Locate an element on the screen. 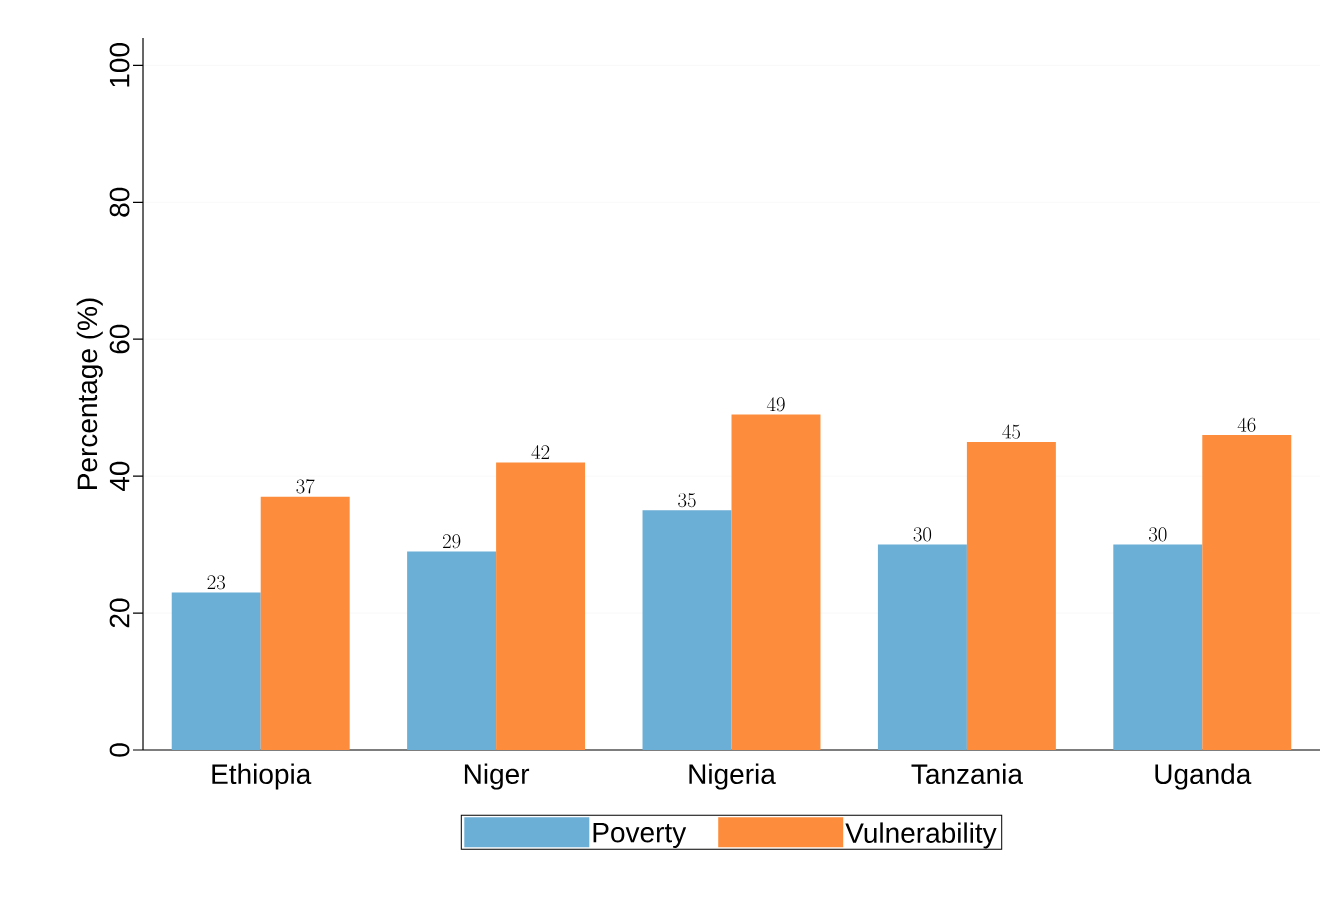 Image resolution: width=1340 pixels, height=909 pixels. data-label: 37 is located at coordinates (305, 486).